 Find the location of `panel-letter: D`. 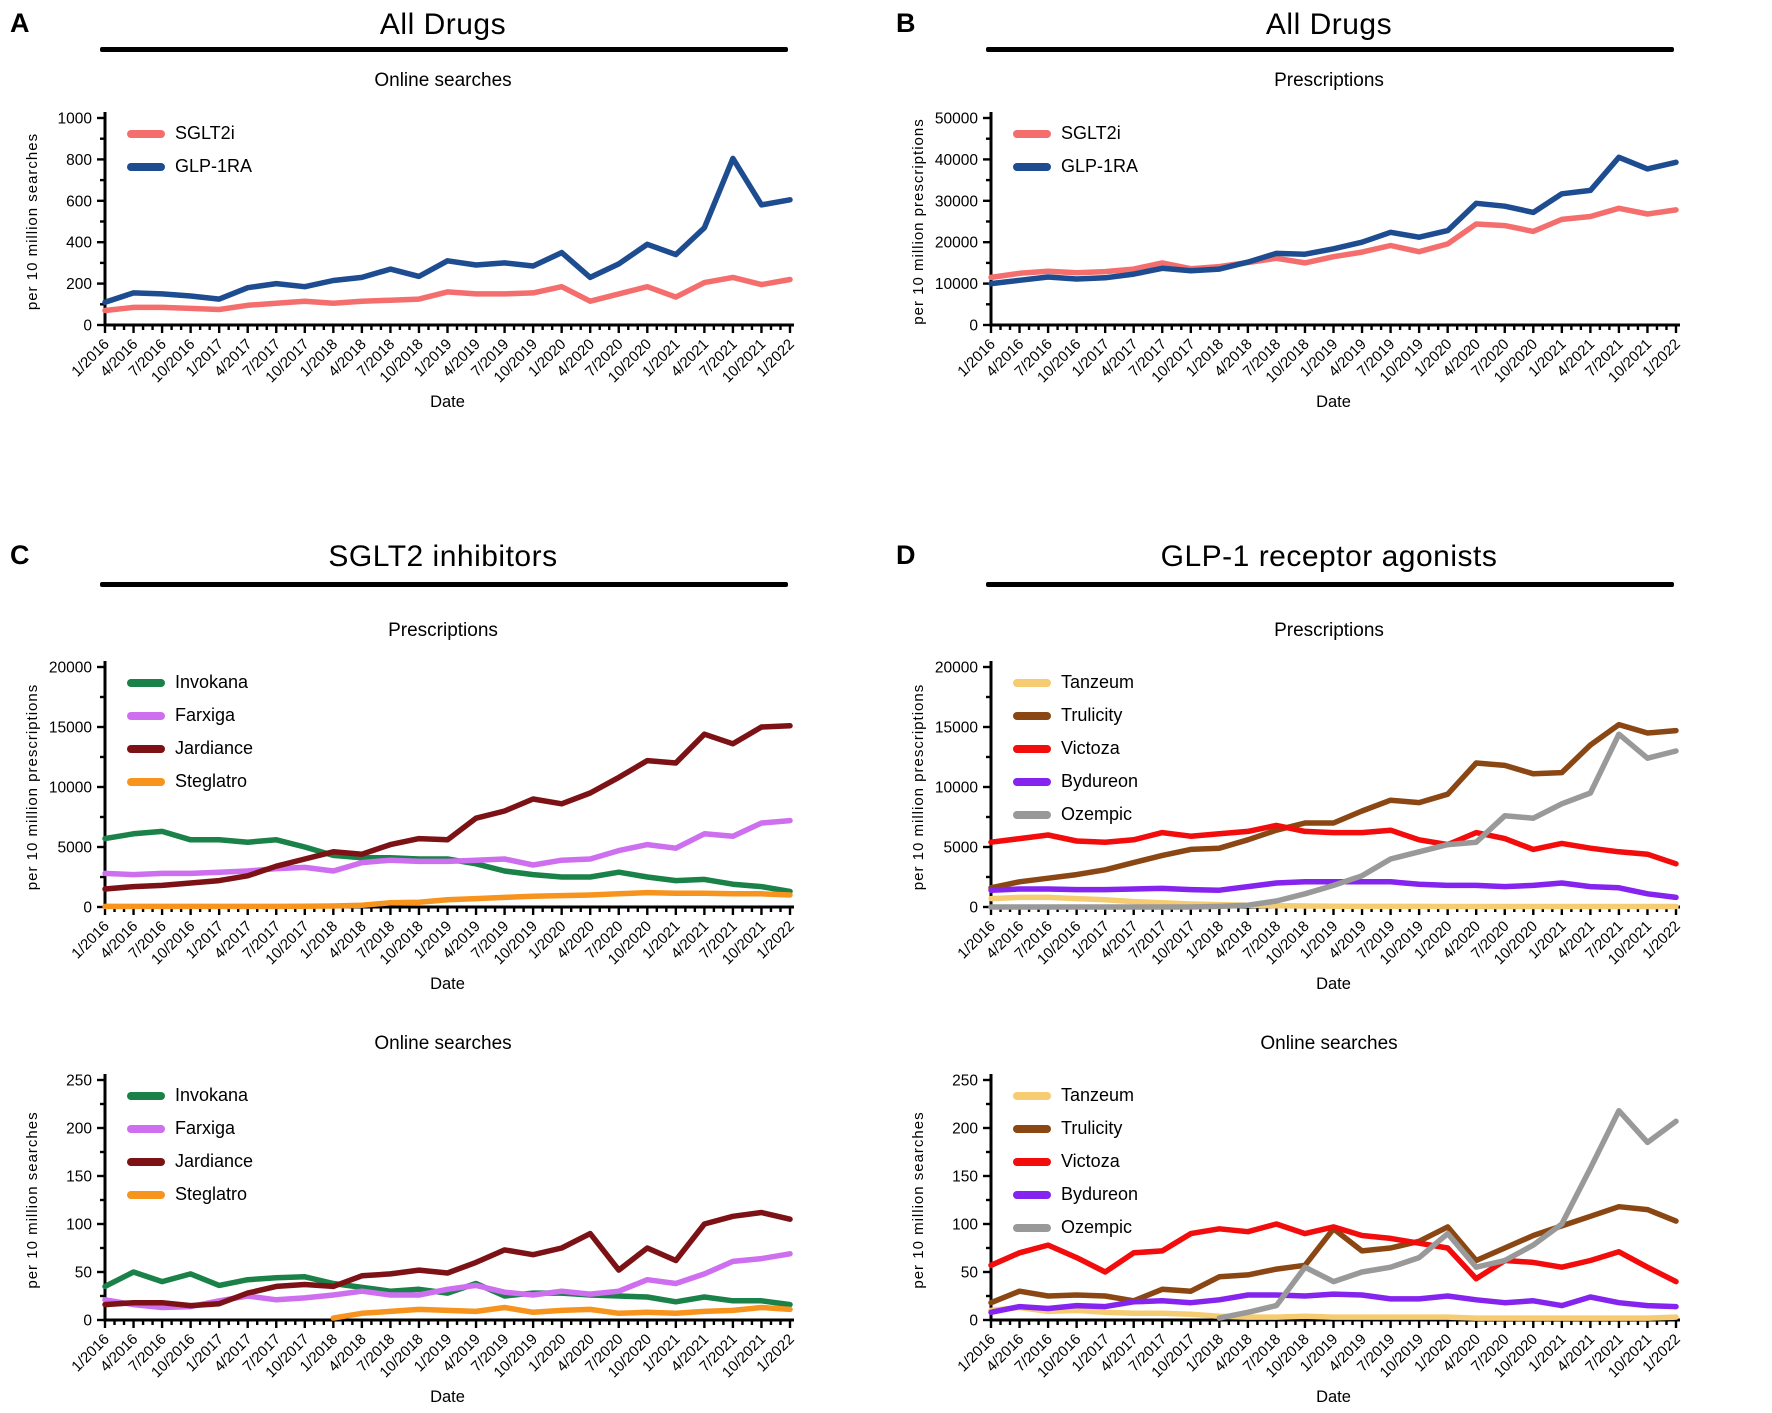

panel-letter: D is located at coordinates (906, 555).